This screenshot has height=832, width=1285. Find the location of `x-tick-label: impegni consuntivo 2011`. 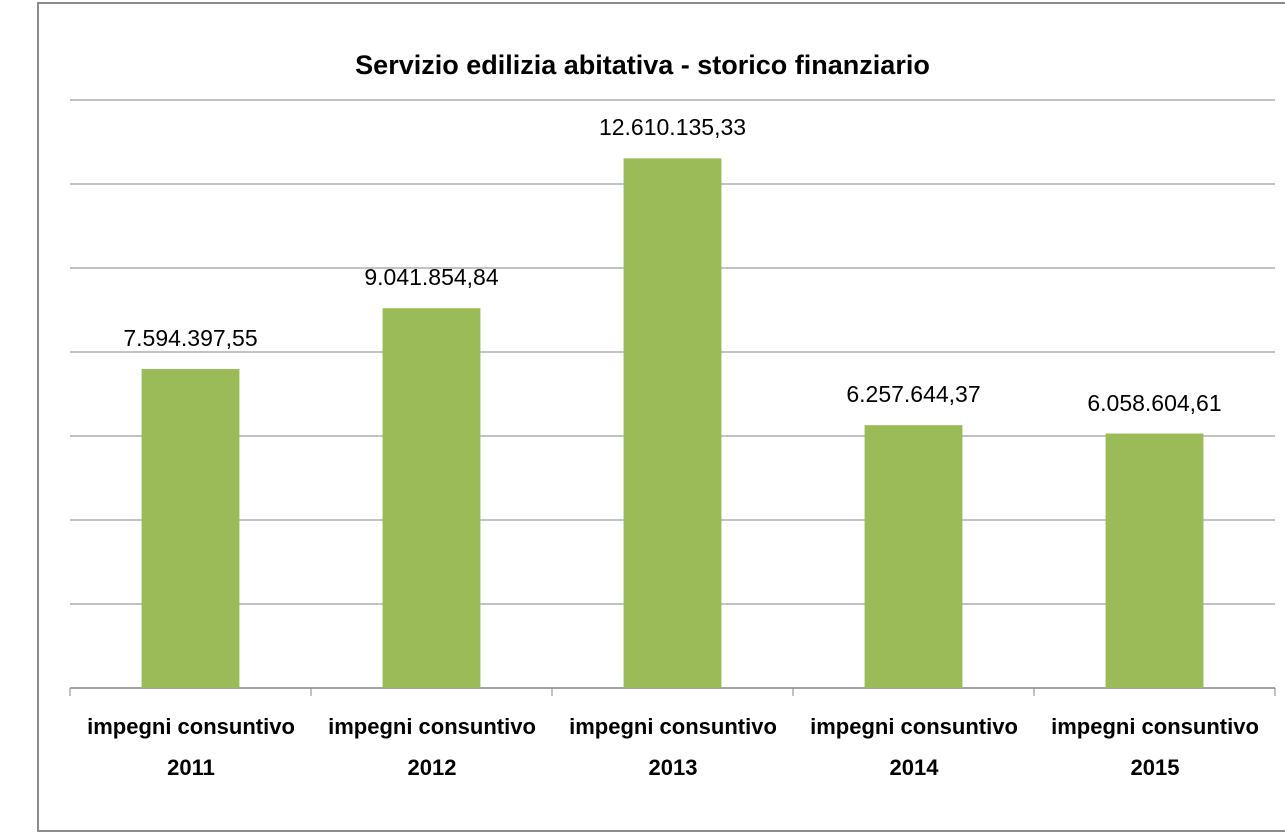

x-tick-label: impegni consuntivo 2011 is located at coordinates (191, 747).